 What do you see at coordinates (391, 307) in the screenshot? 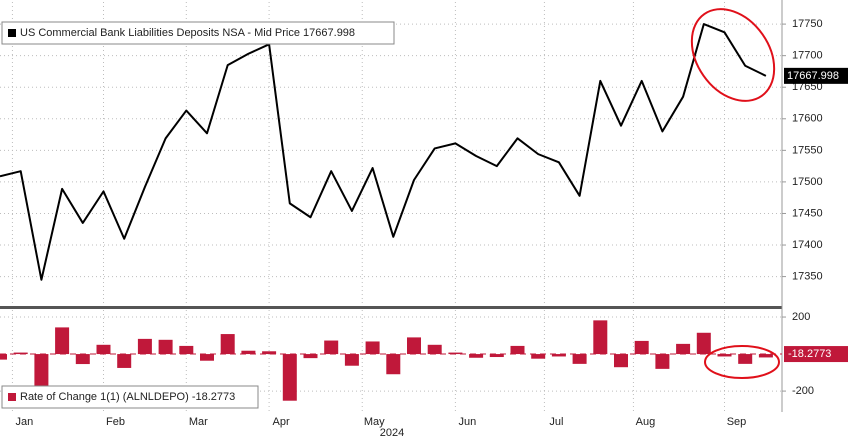
I see `panel-separator` at bounding box center [391, 307].